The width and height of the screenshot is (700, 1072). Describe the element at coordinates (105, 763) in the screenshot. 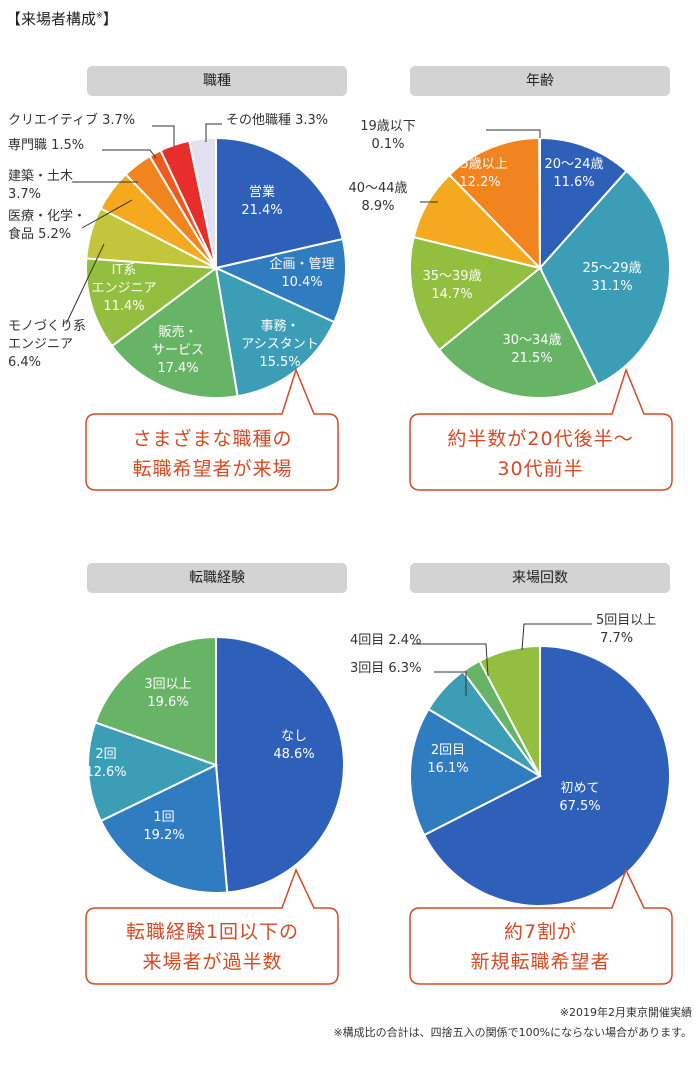

I see `slice-label: 2回 12.6%` at that location.